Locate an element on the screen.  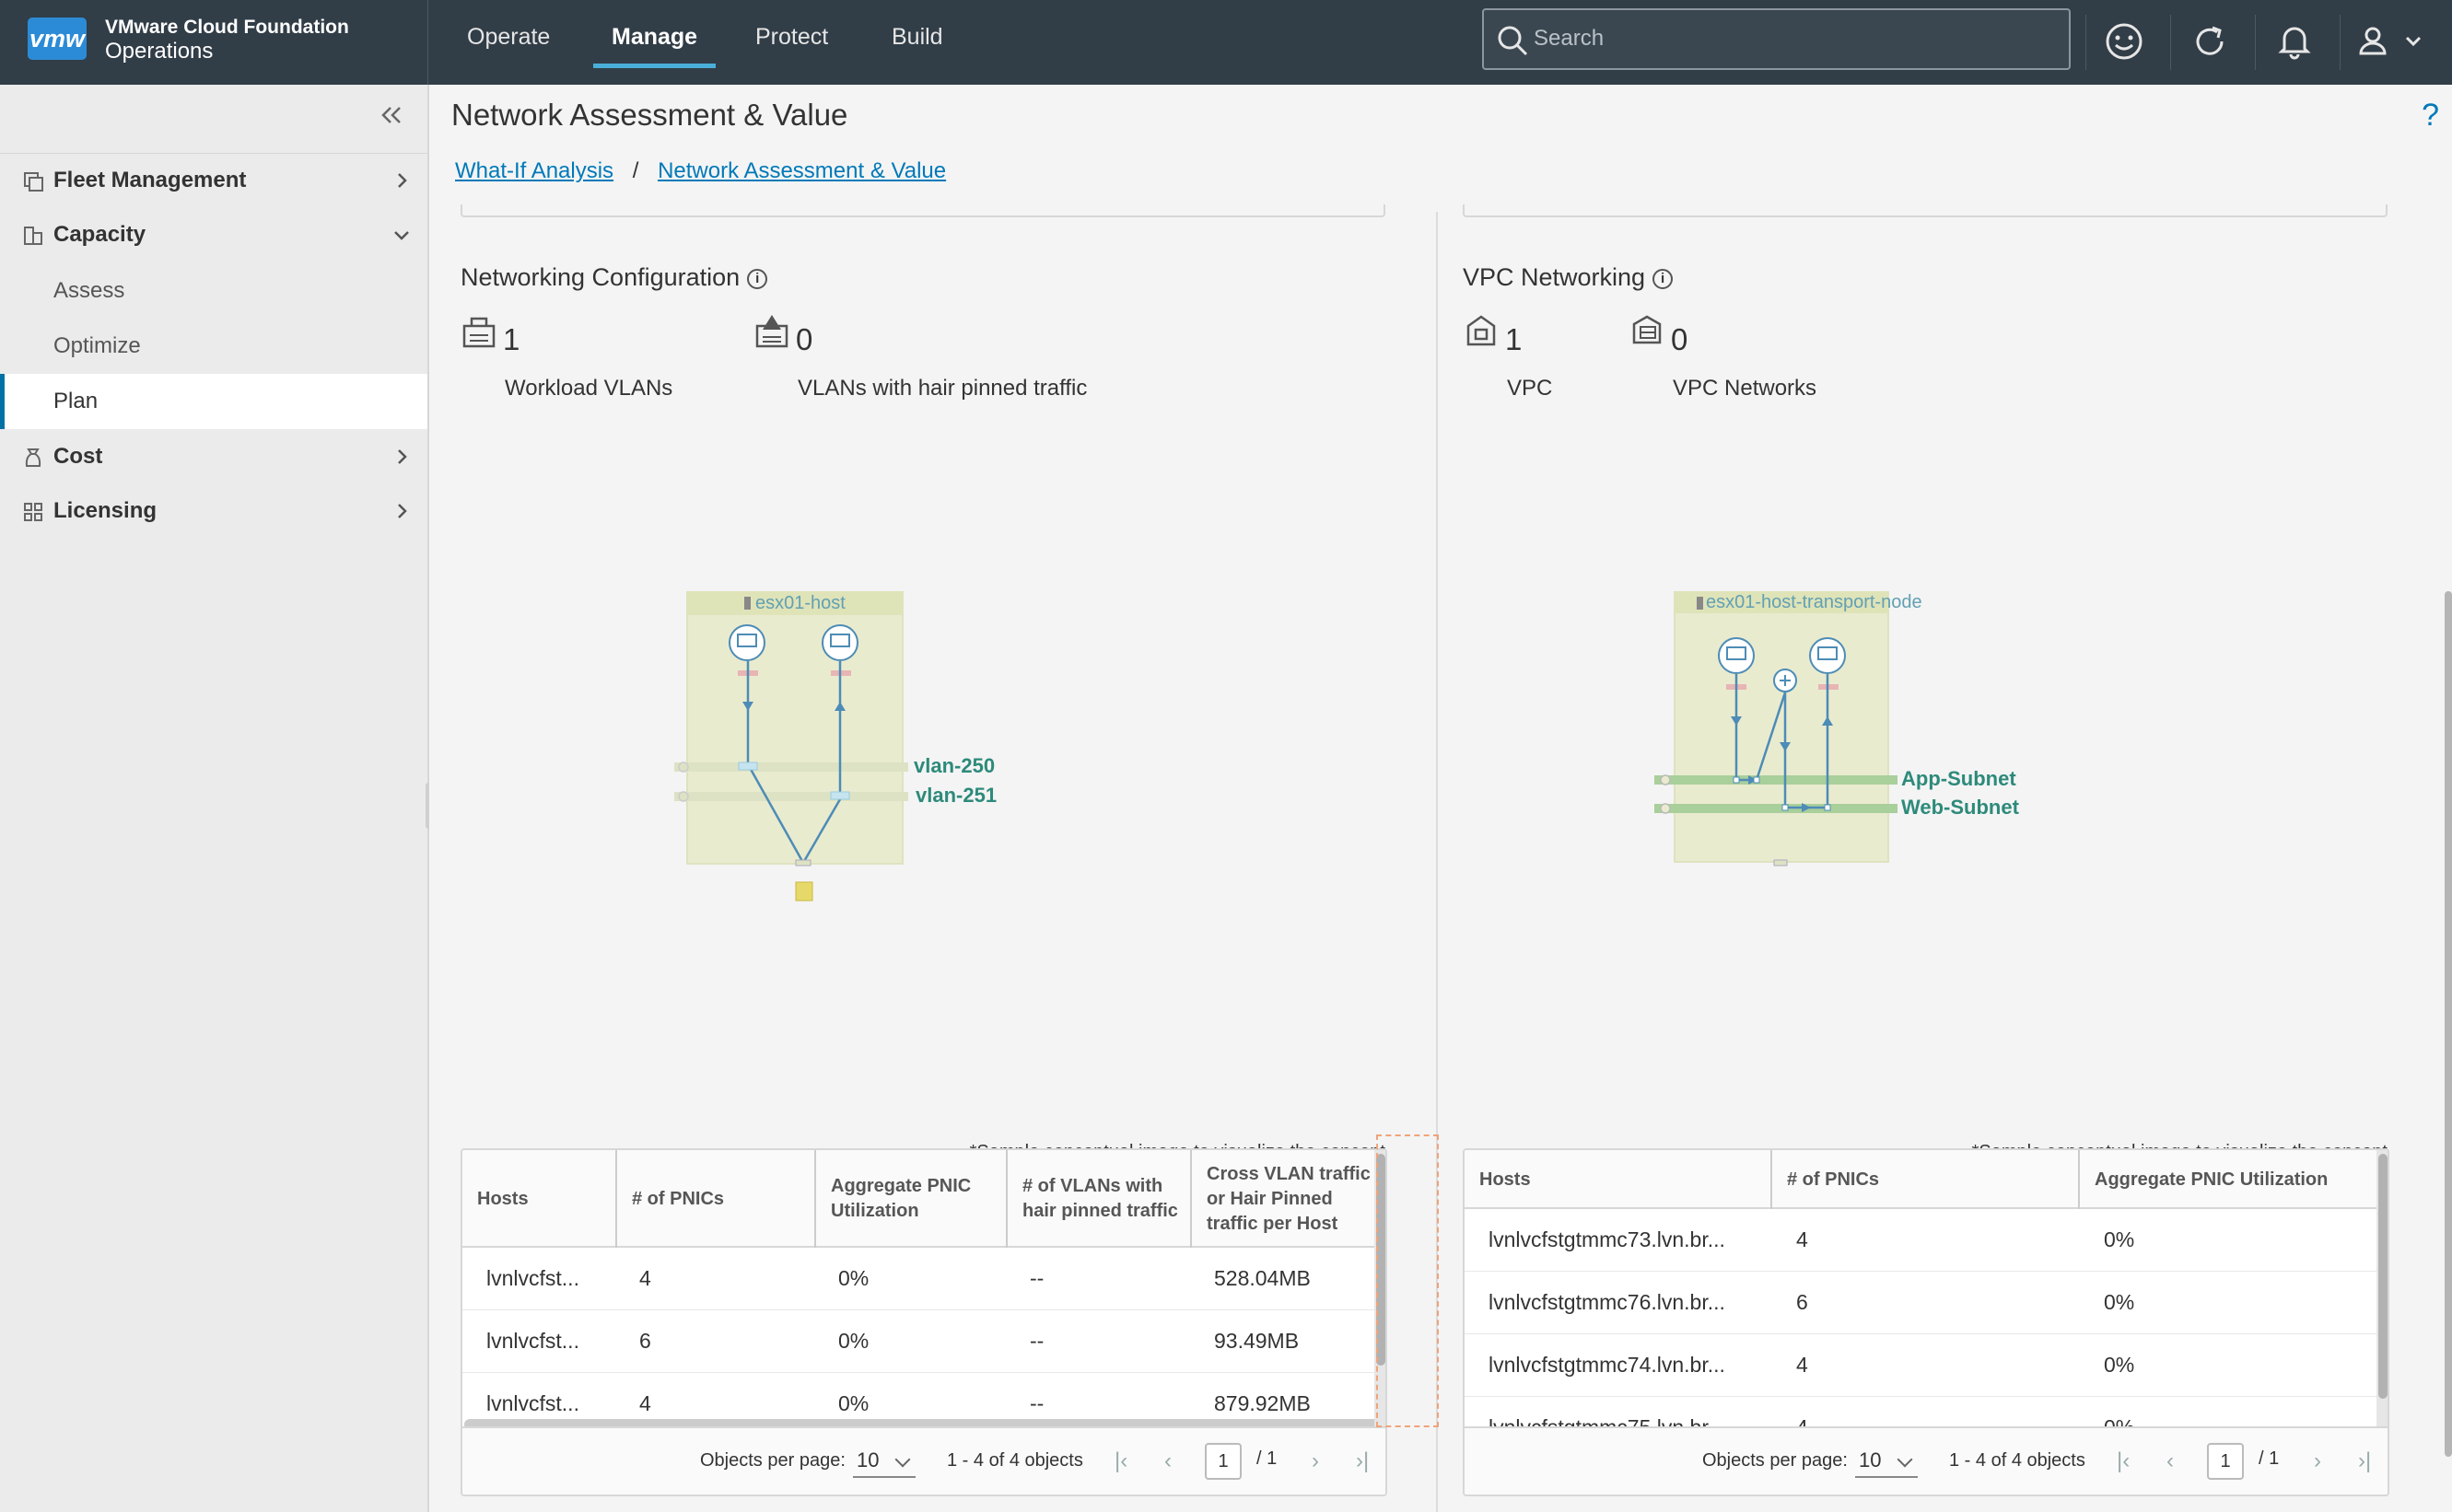
table-row: lvnlvcfstgtmmc73.lvn.br... 4 0% is located at coordinates (1927, 1240).